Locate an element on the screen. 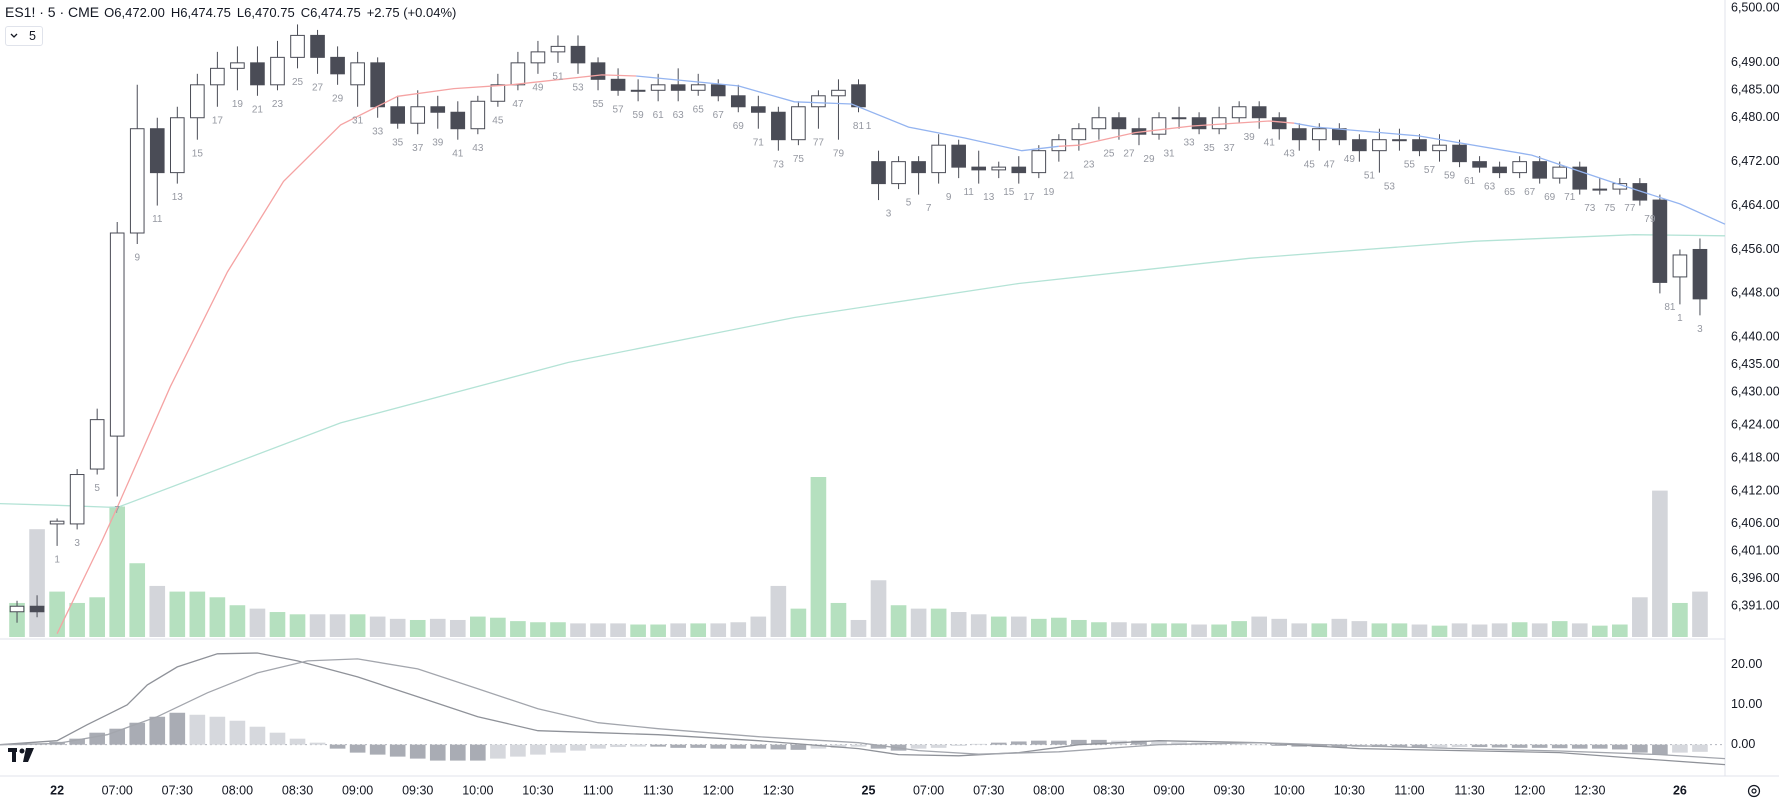 The width and height of the screenshot is (1779, 802). y-tick-label: 6,435.00 is located at coordinates (1755, 364).